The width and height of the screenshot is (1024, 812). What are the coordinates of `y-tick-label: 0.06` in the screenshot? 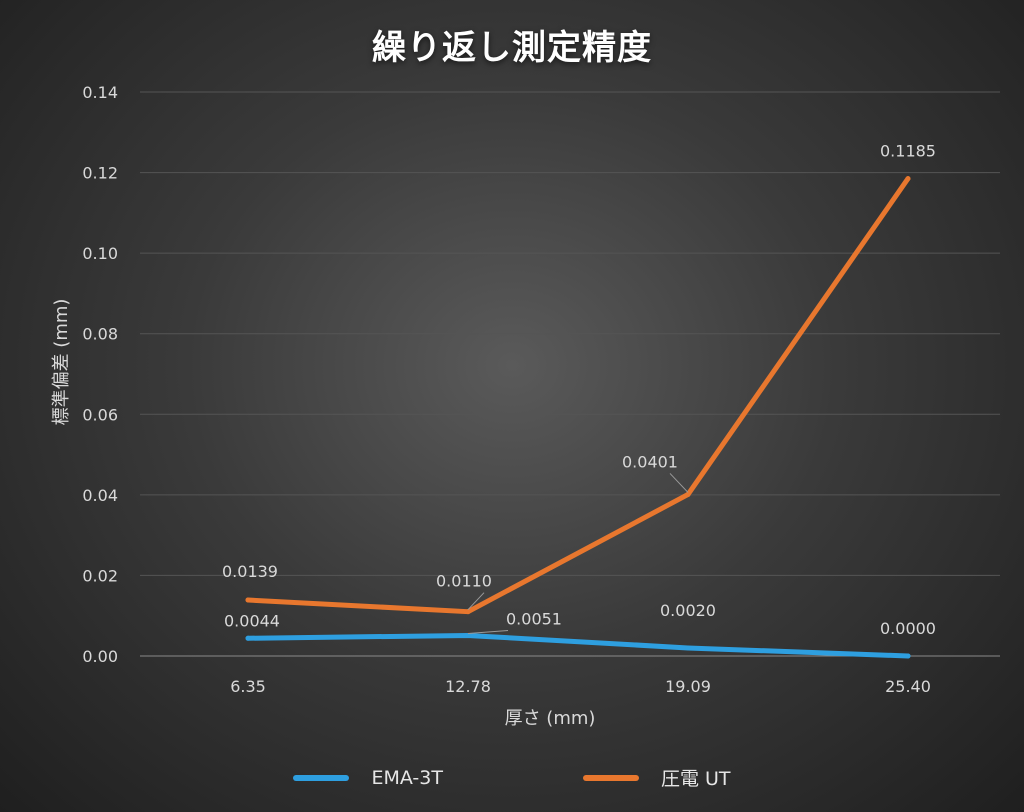 It's located at (100, 414).